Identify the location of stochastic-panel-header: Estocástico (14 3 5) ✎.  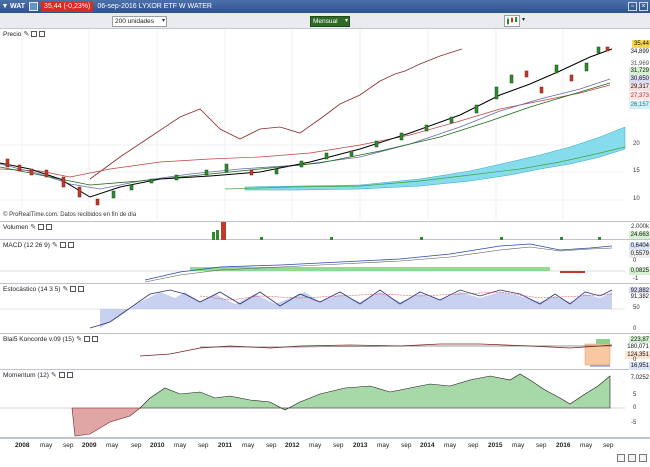
(44, 289).